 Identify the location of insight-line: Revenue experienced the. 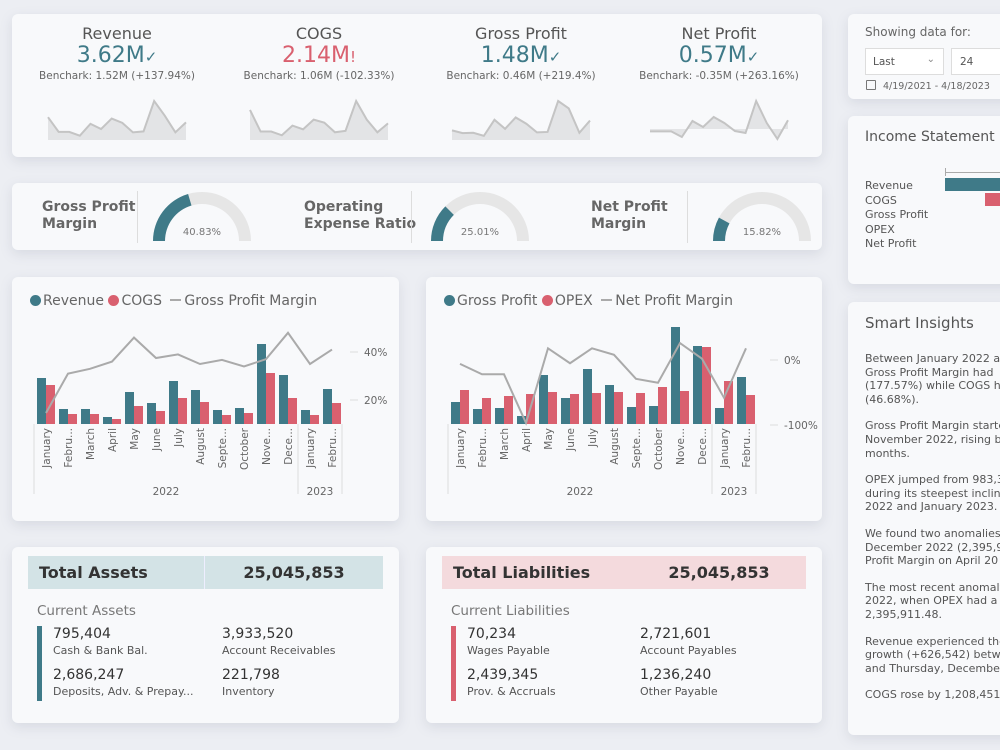
(932, 641).